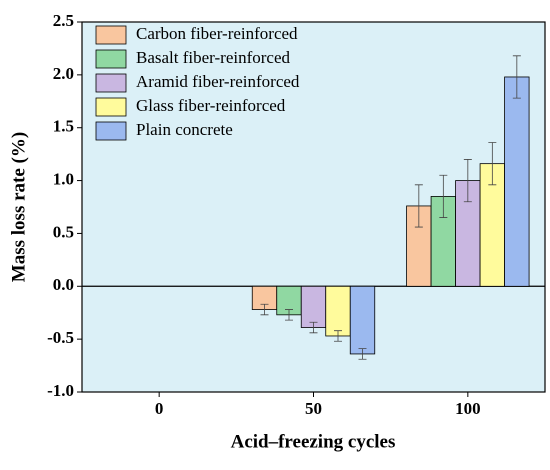 This screenshot has height=470, width=550. What do you see at coordinates (60, 390) in the screenshot?
I see `y-tick-label: -1.0` at bounding box center [60, 390].